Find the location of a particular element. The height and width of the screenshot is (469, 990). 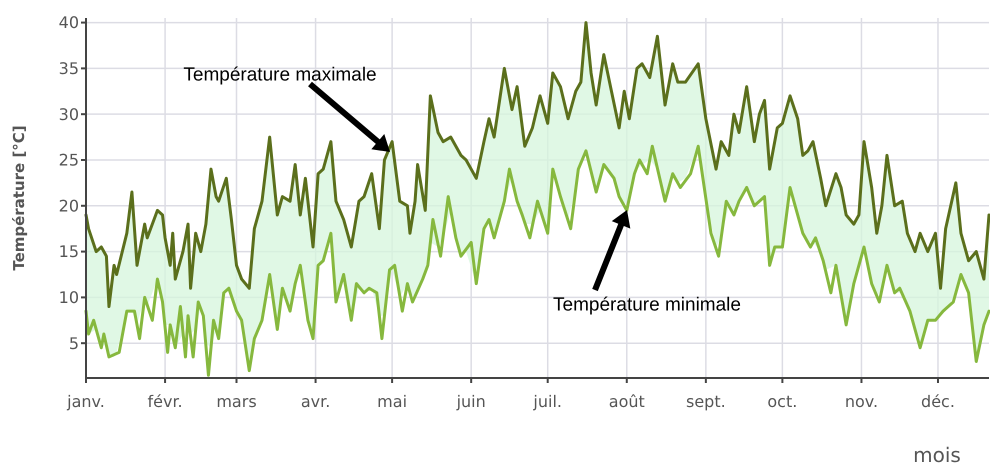

x-tick-label: oct. is located at coordinates (782, 401).